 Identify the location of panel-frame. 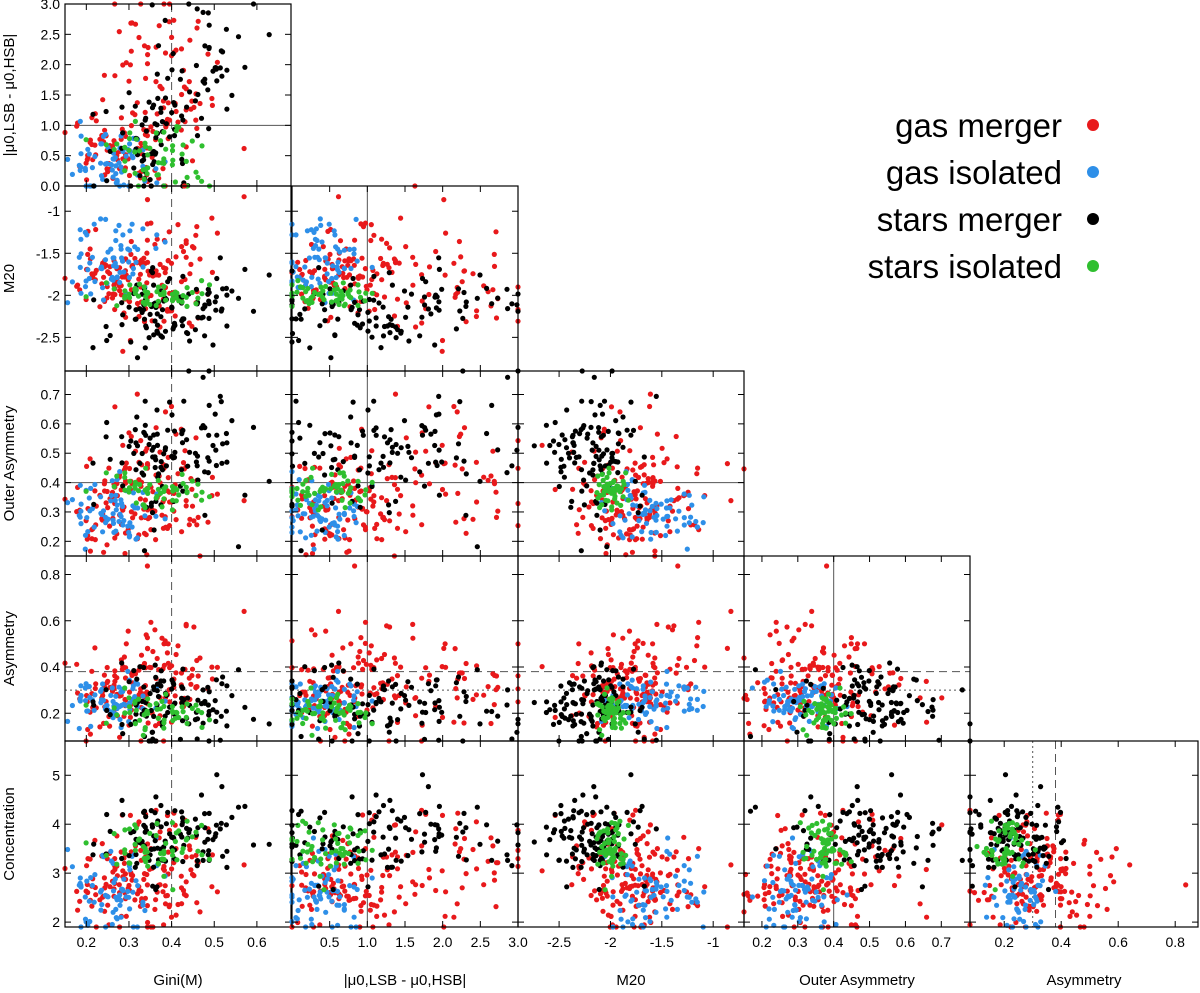
(178, 278).